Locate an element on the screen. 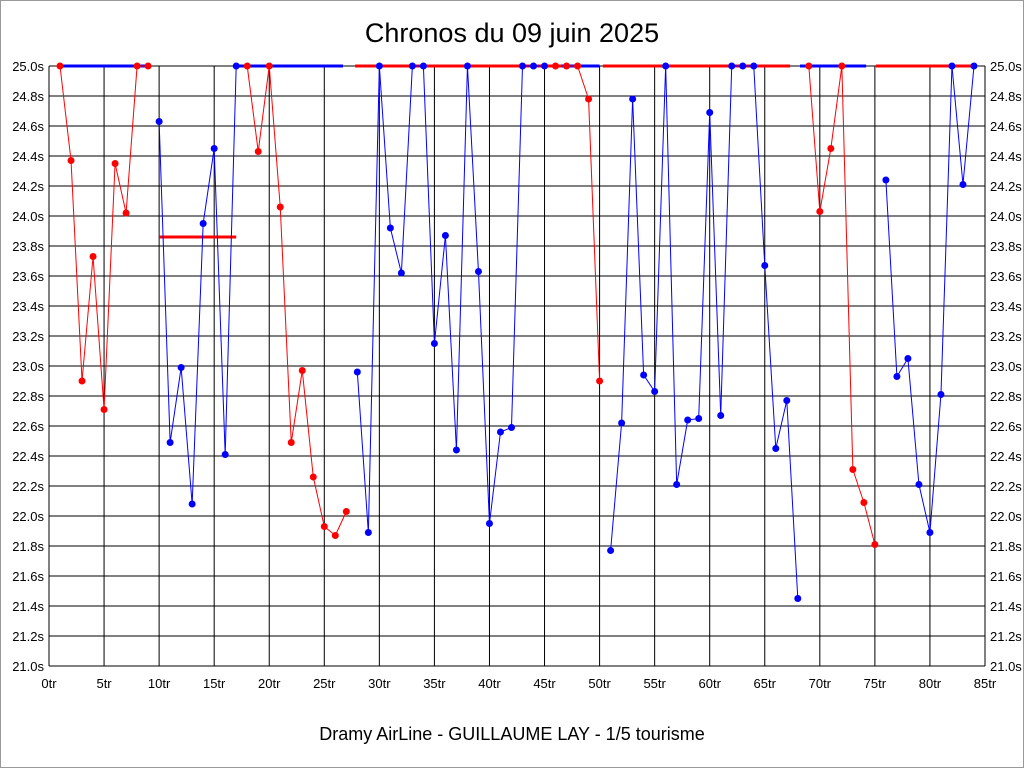 This screenshot has height=768, width=1024. y-tick-label-left: 22.0s is located at coordinates (28, 516).